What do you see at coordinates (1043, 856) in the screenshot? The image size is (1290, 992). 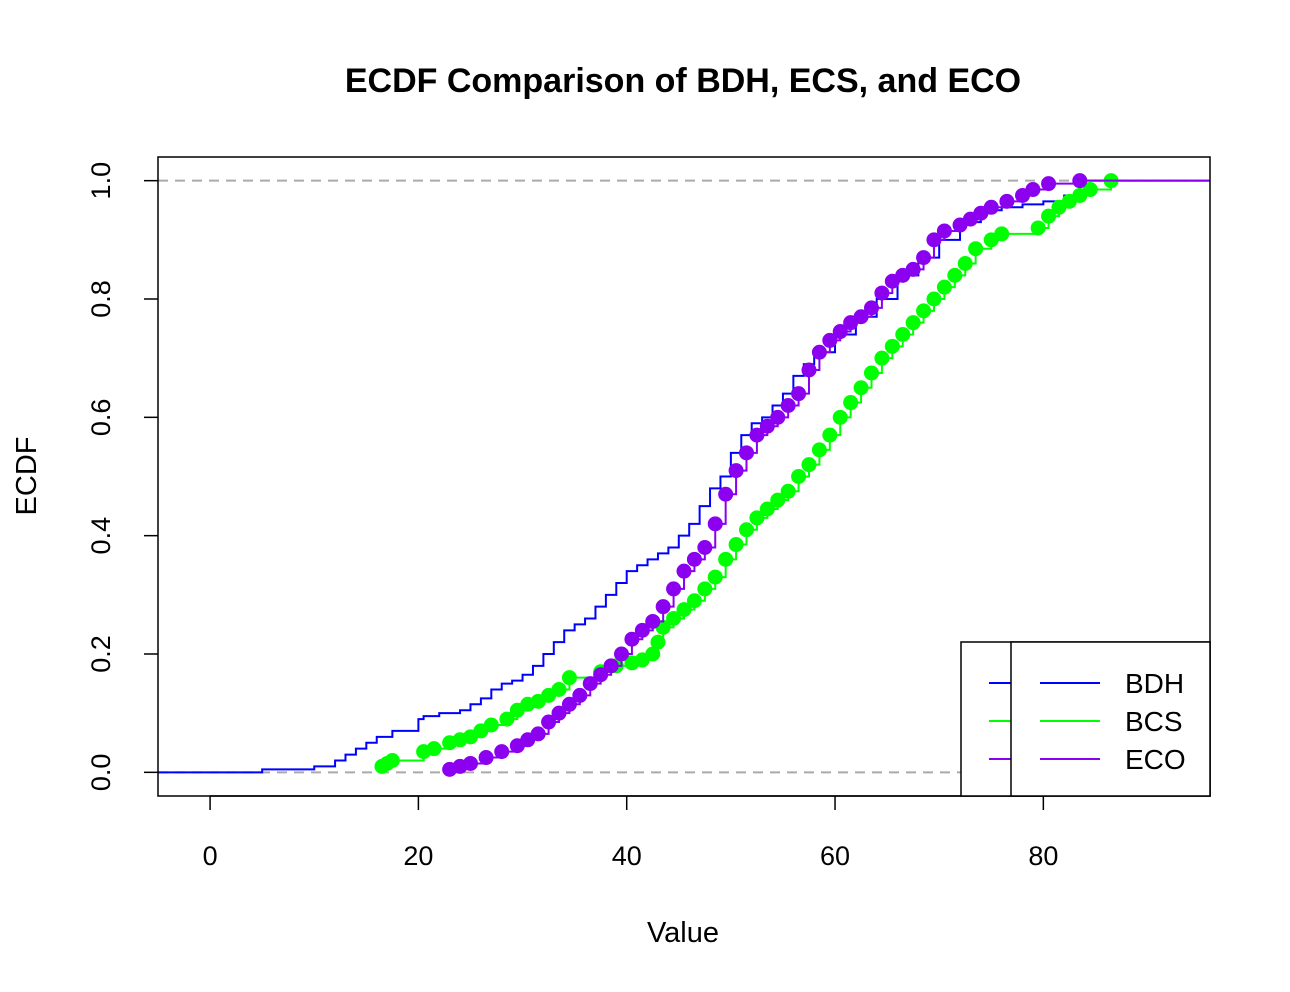 I see `x-tick-label: 80` at bounding box center [1043, 856].